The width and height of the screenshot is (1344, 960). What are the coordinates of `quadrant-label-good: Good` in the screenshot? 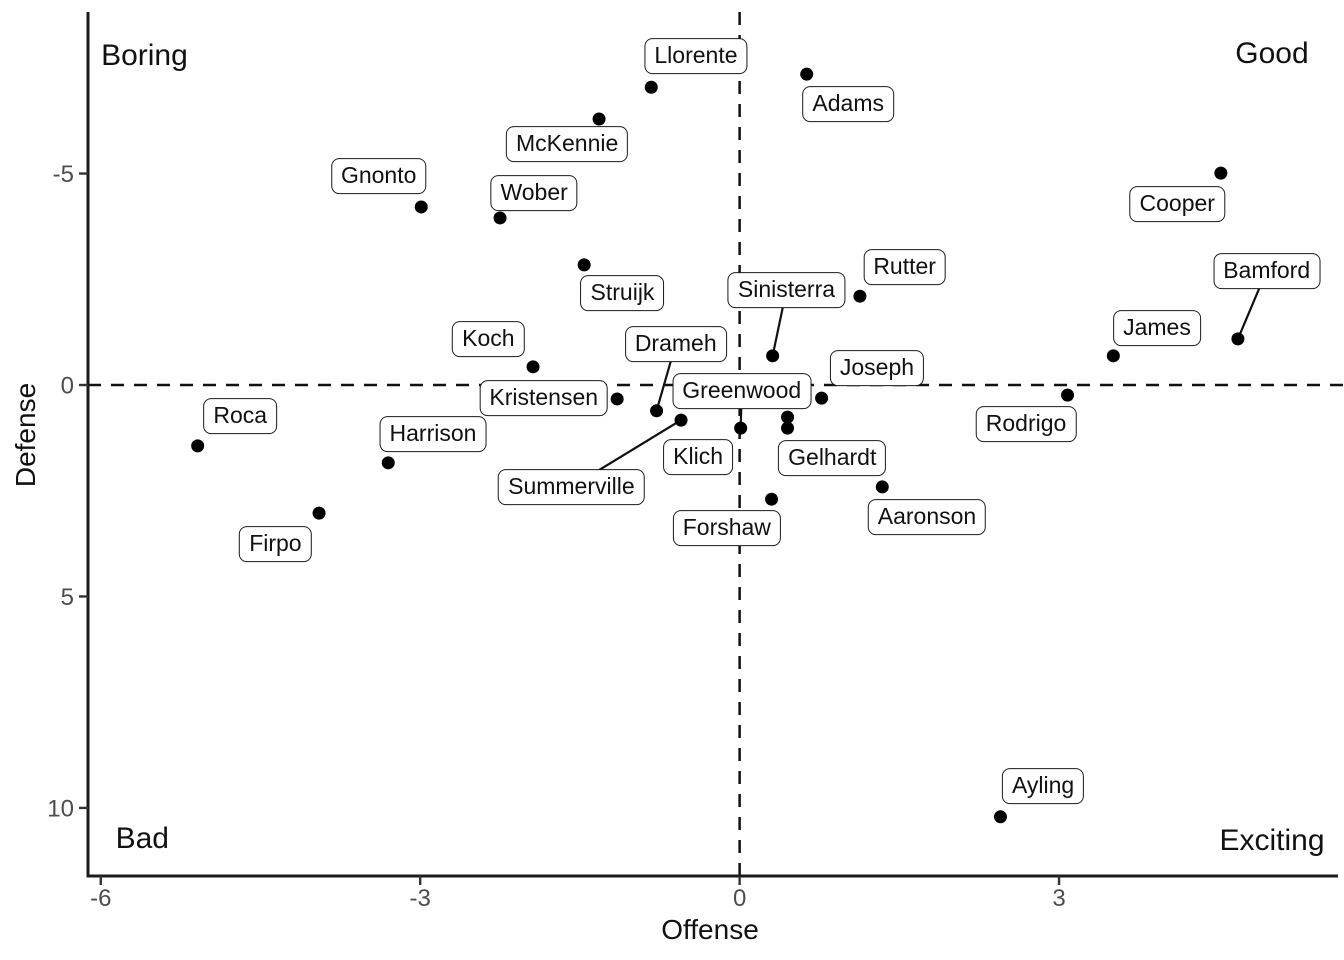 It's located at (1272, 53).